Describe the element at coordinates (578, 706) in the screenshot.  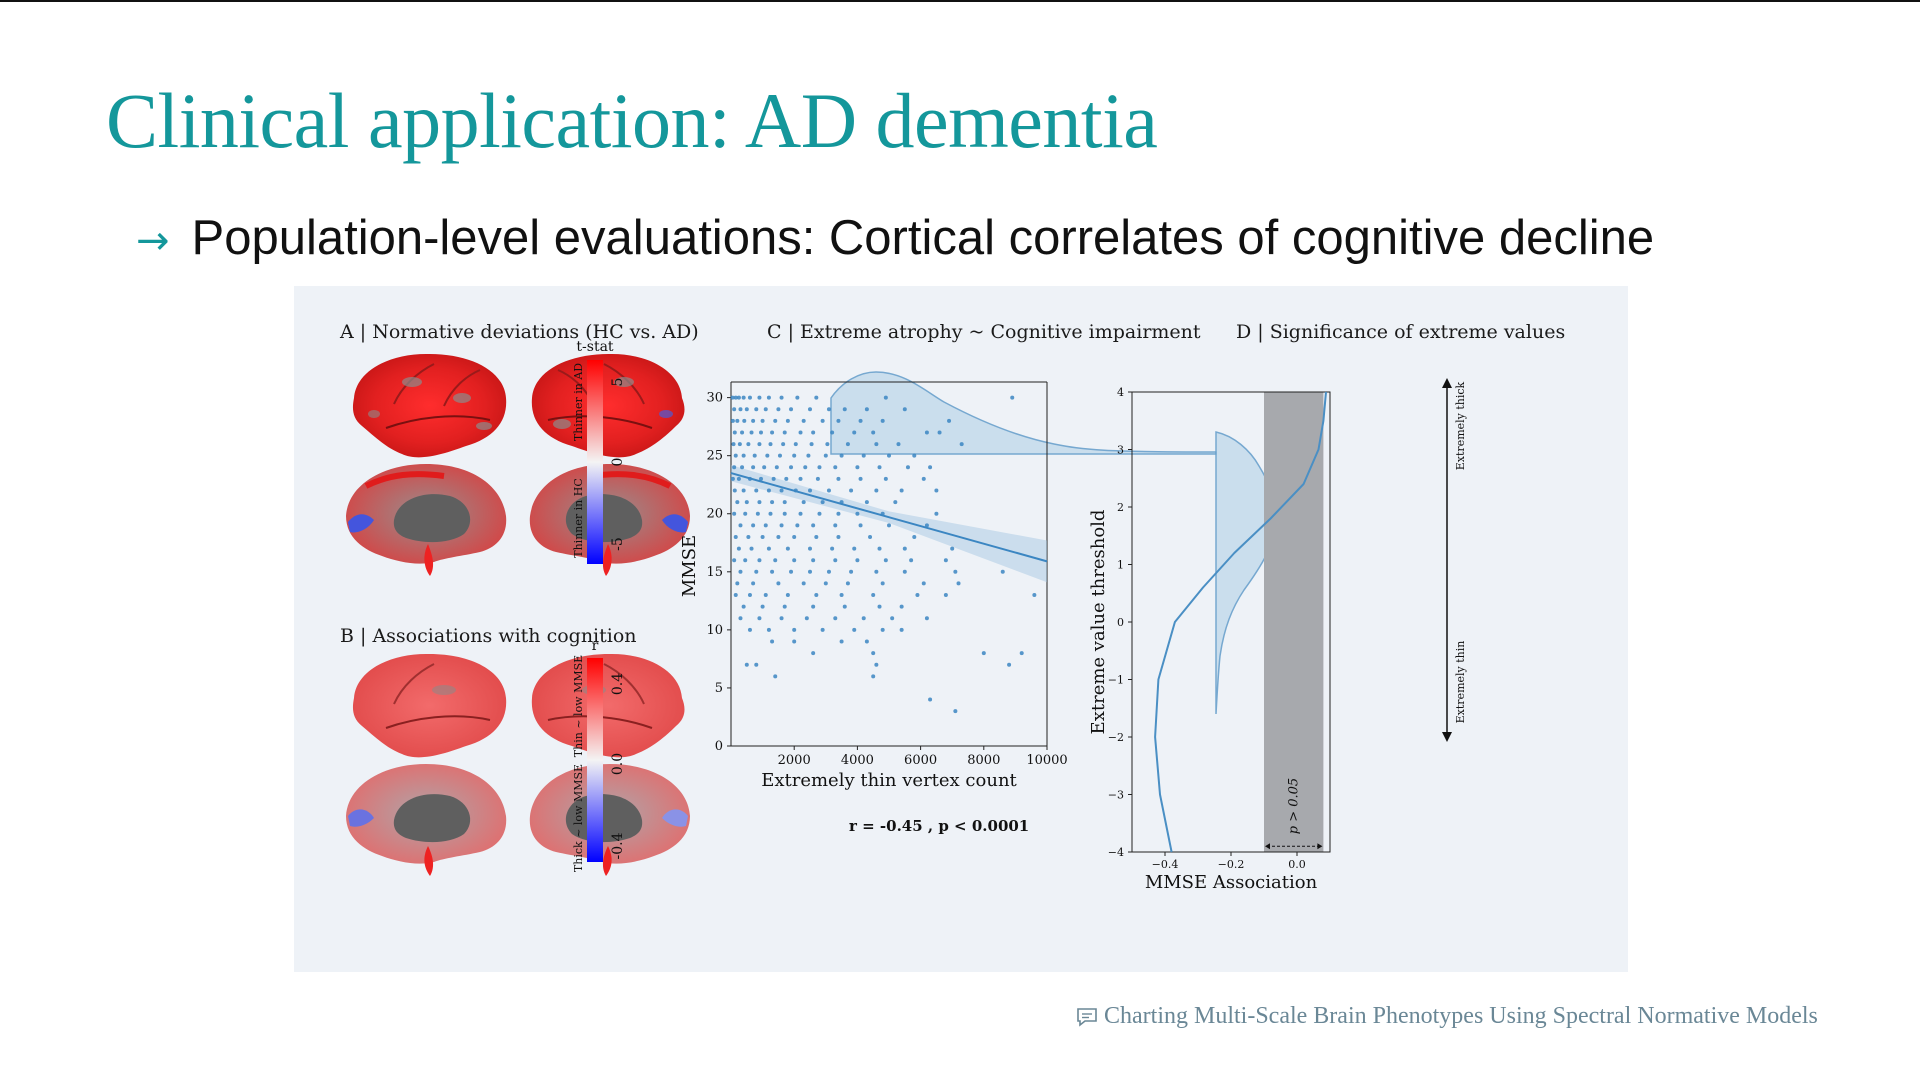
I see `colorbar-b-label-top: Thin ~ low MMSE` at that location.